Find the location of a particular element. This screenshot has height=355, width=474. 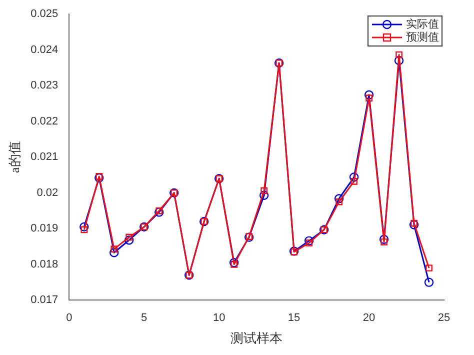

y-tick-label: 0.019 is located at coordinates (44, 228).